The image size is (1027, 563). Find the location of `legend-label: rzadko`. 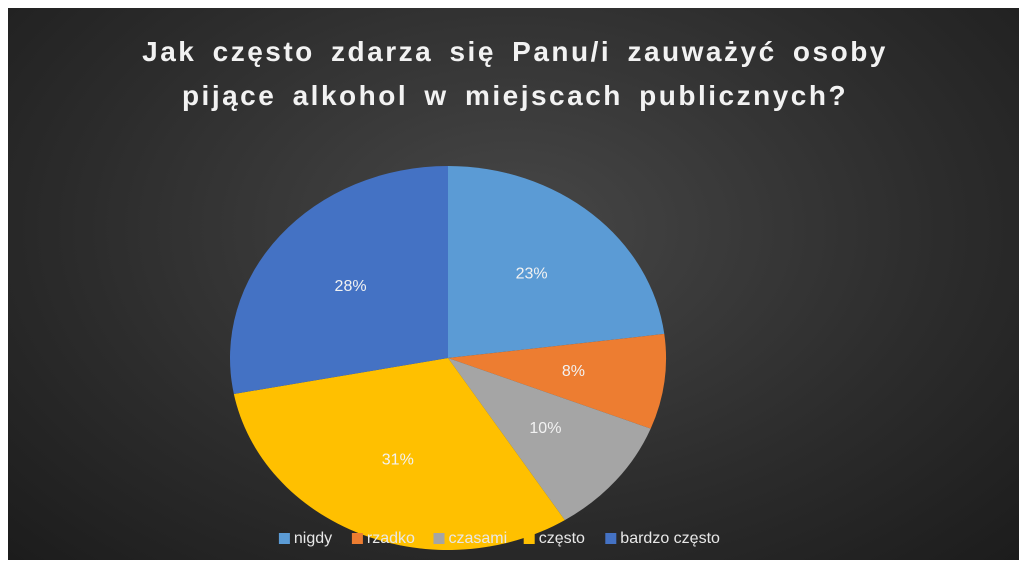

legend-label: rzadko is located at coordinates (391, 538).